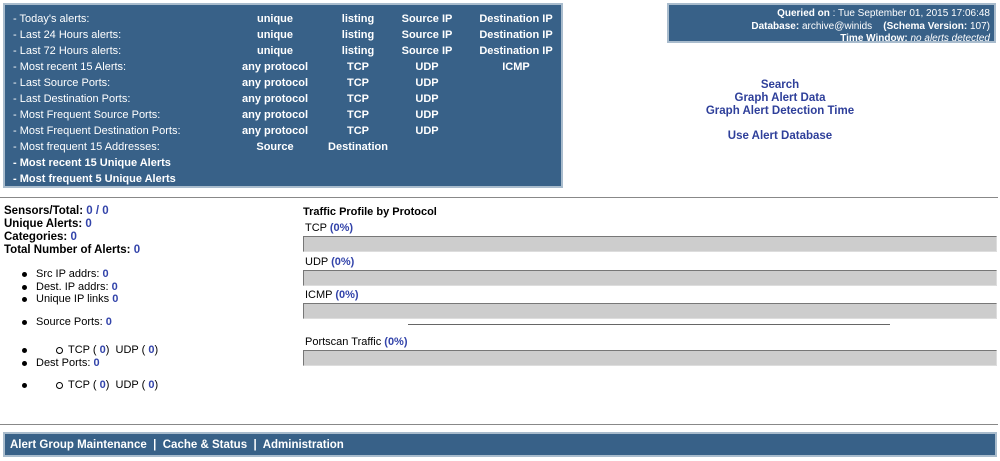 This screenshot has height=461, width=1000. I want to click on dst-tcp-link: 0, so click(102, 385).